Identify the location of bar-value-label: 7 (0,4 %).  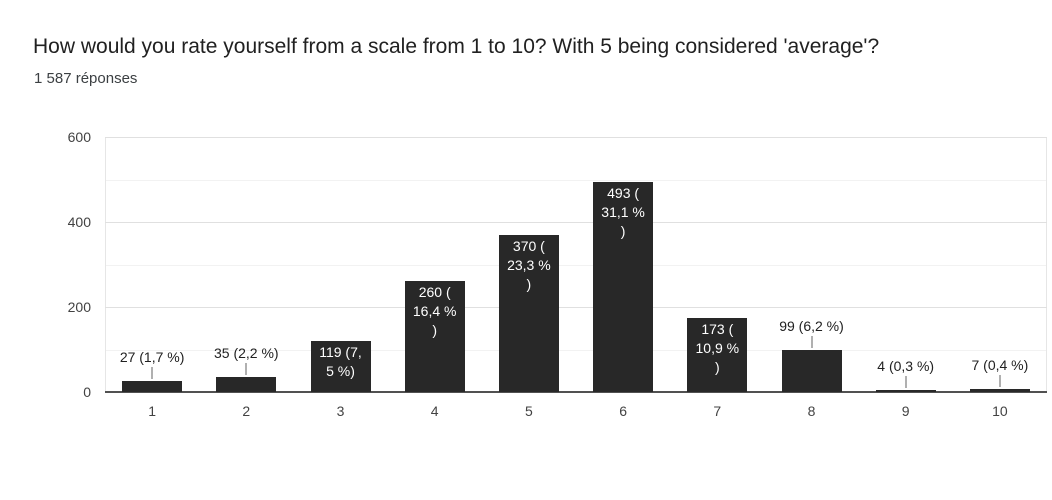
(1000, 365).